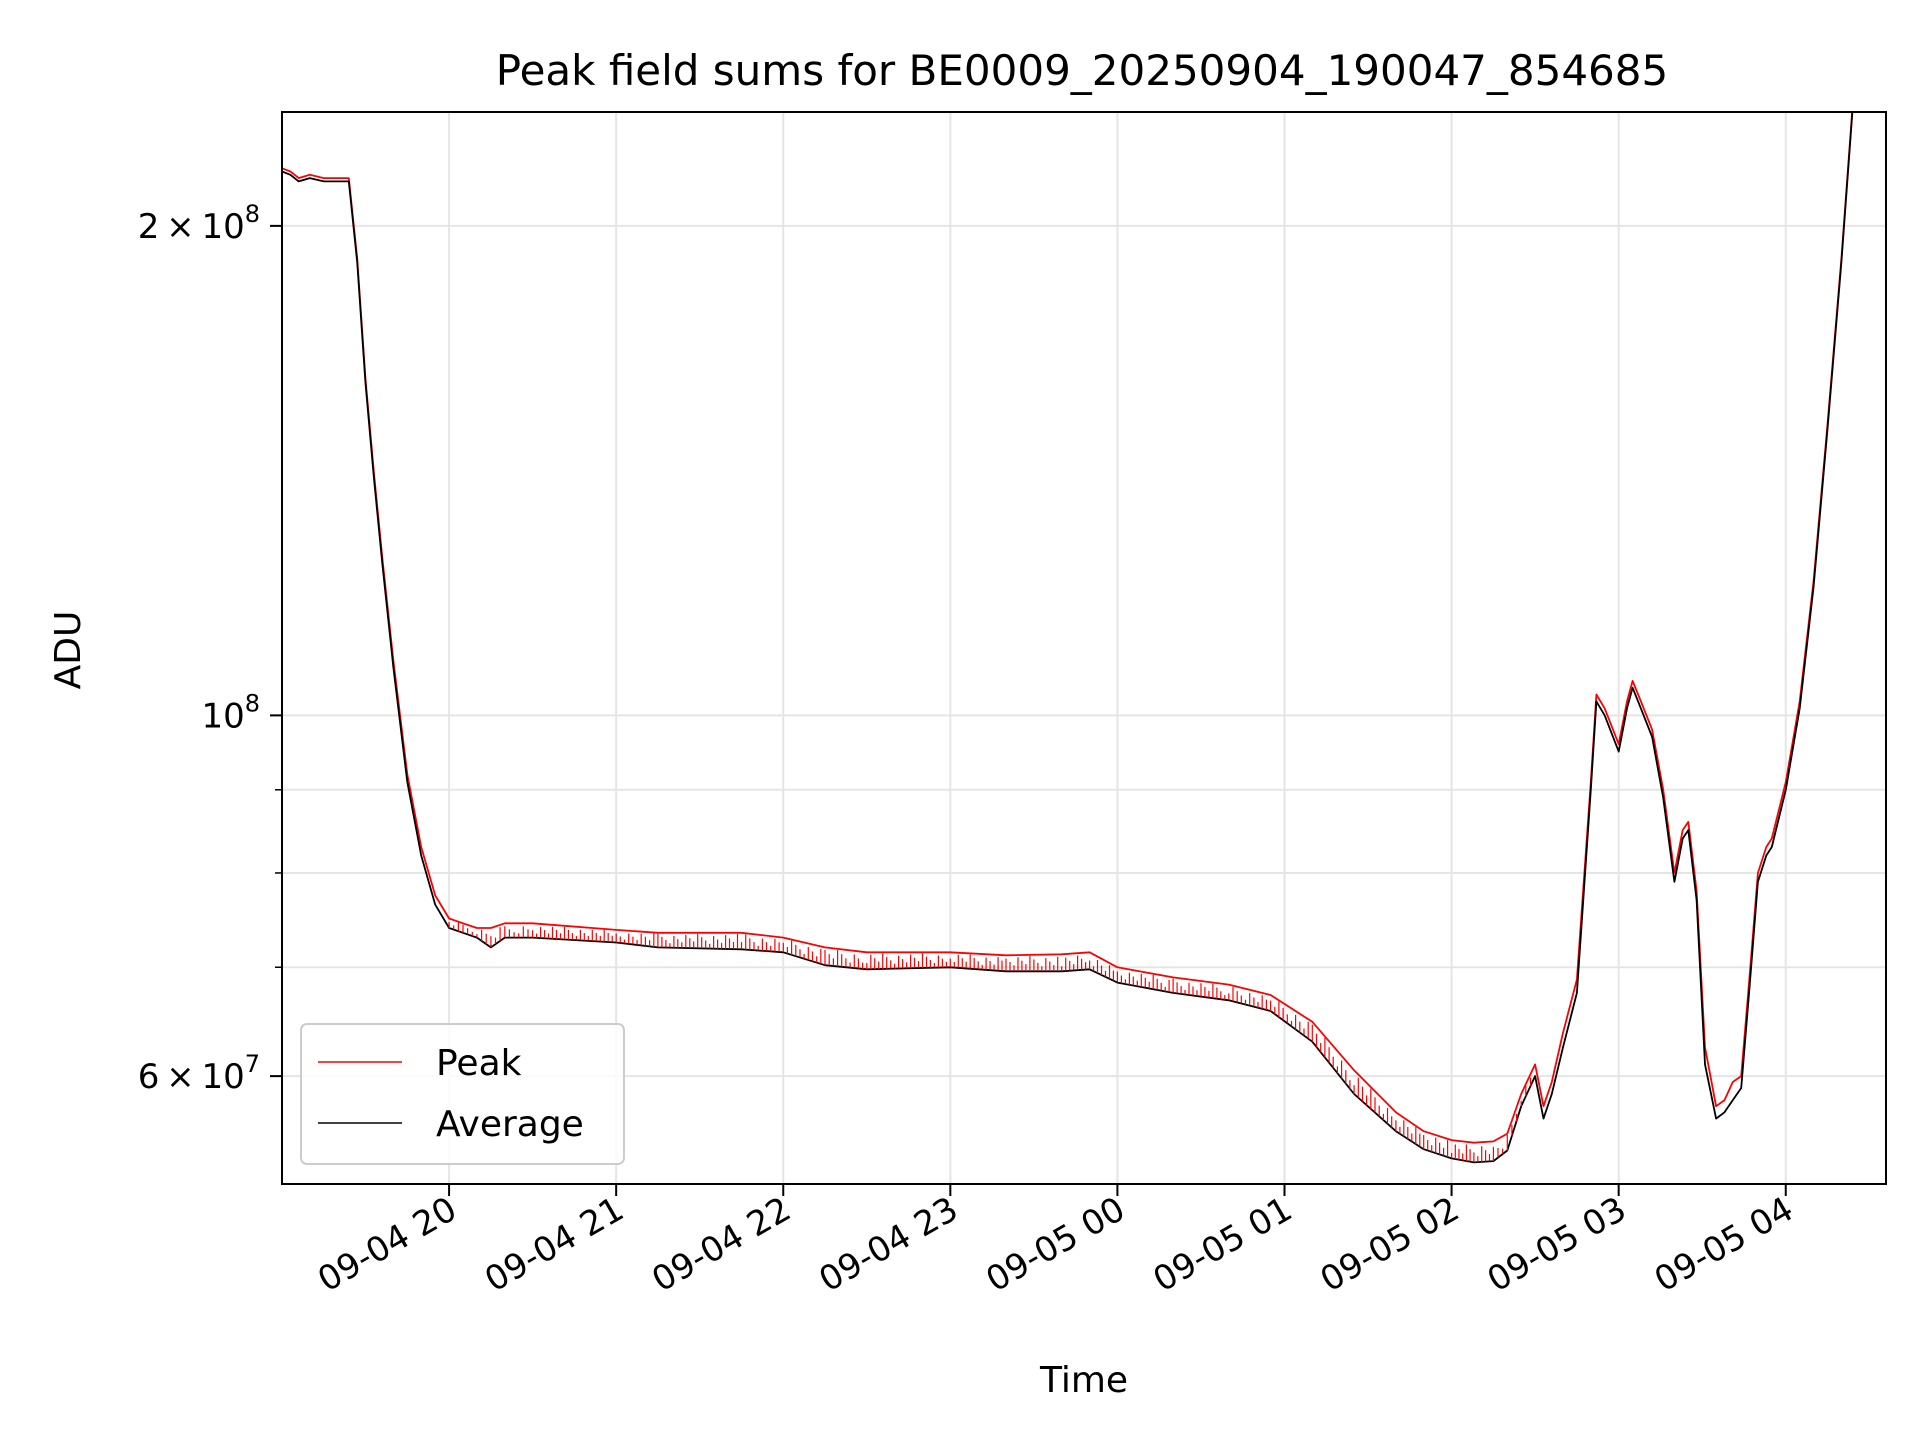 The height and width of the screenshot is (1440, 1920). Describe the element at coordinates (230, 712) in the screenshot. I see `y-tick-label: 108` at that location.